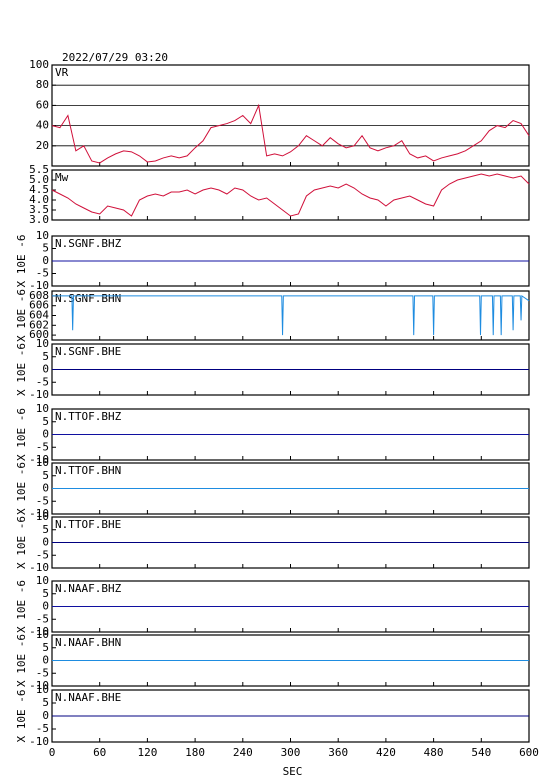 Image resolution: width=554 pixels, height=781 pixels. I want to click on x-tick-label: 60, so click(99, 752).